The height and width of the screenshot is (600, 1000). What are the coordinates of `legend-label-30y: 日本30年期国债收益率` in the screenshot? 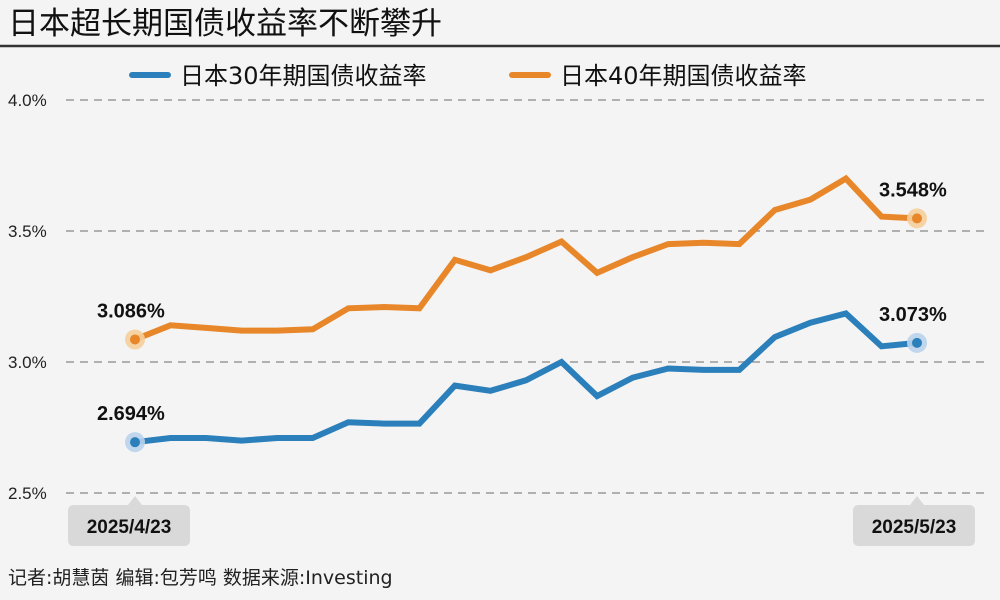 It's located at (303, 76).